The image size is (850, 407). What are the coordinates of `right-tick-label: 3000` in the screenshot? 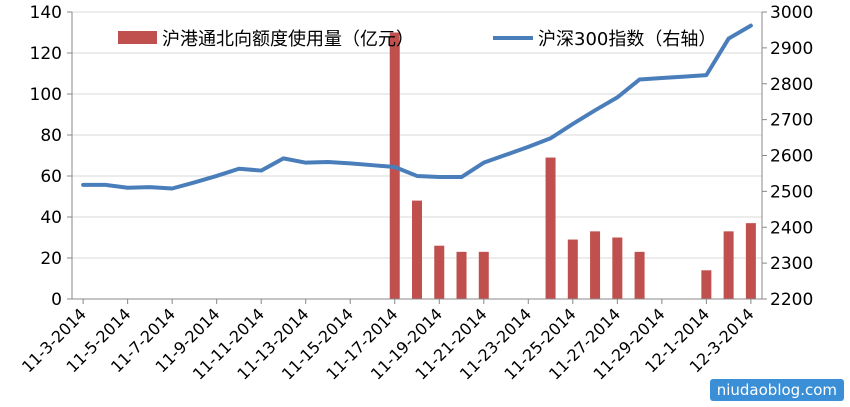 It's located at (791, 13).